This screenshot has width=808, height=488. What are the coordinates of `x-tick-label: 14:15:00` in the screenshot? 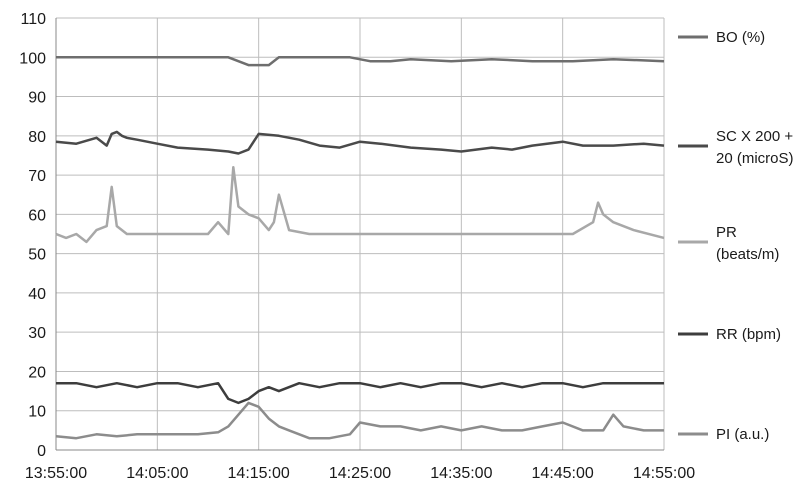 It's located at (259, 473).